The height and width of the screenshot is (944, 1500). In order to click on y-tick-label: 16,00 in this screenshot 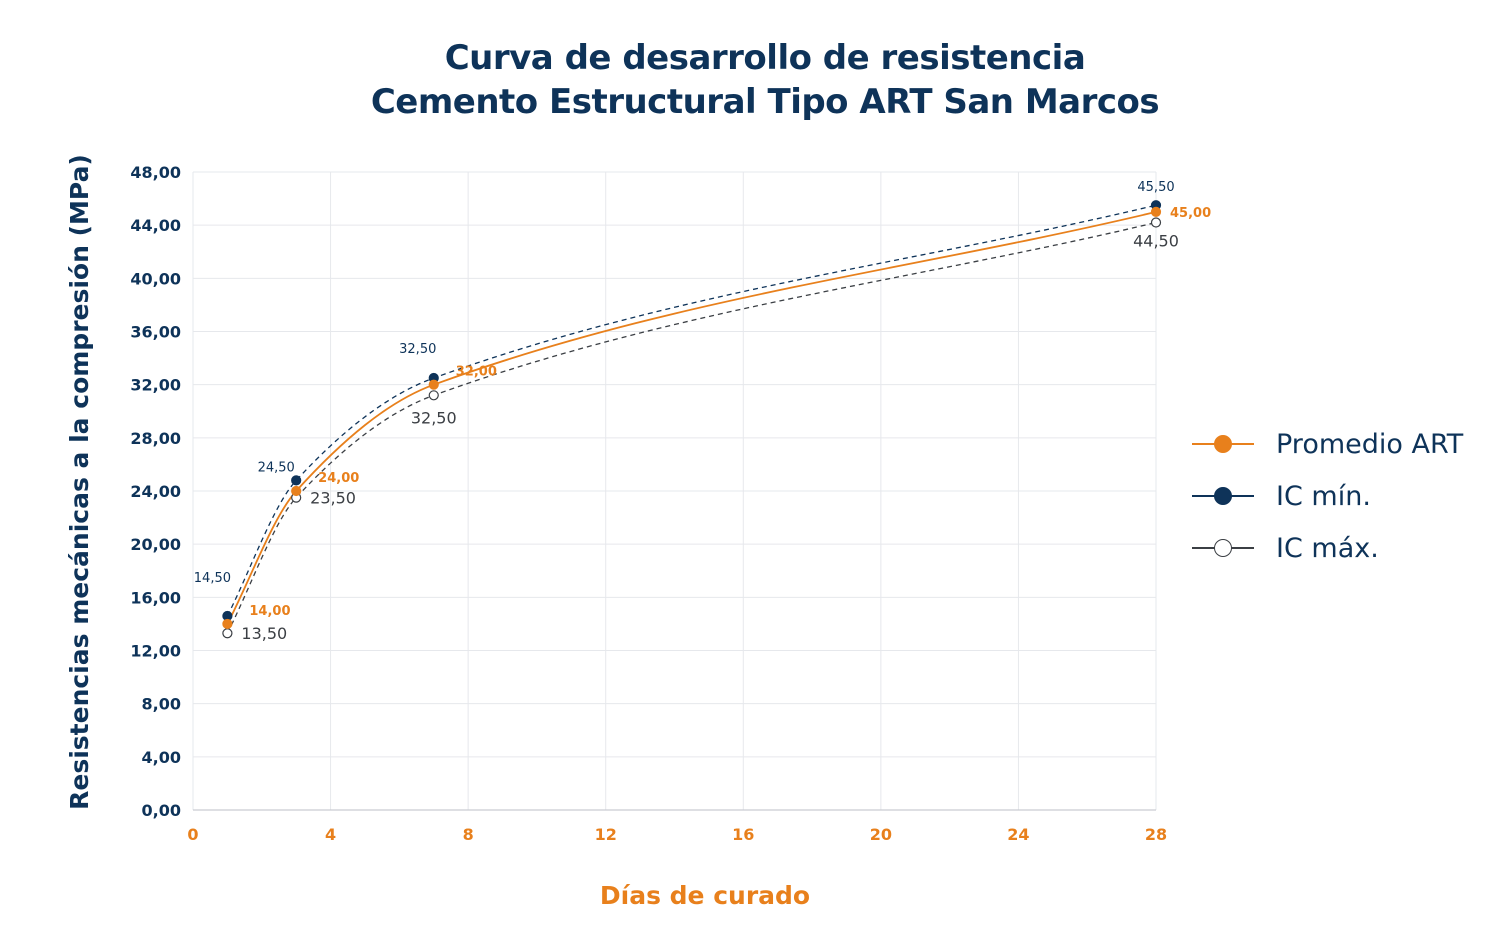, I will do `click(155, 597)`.